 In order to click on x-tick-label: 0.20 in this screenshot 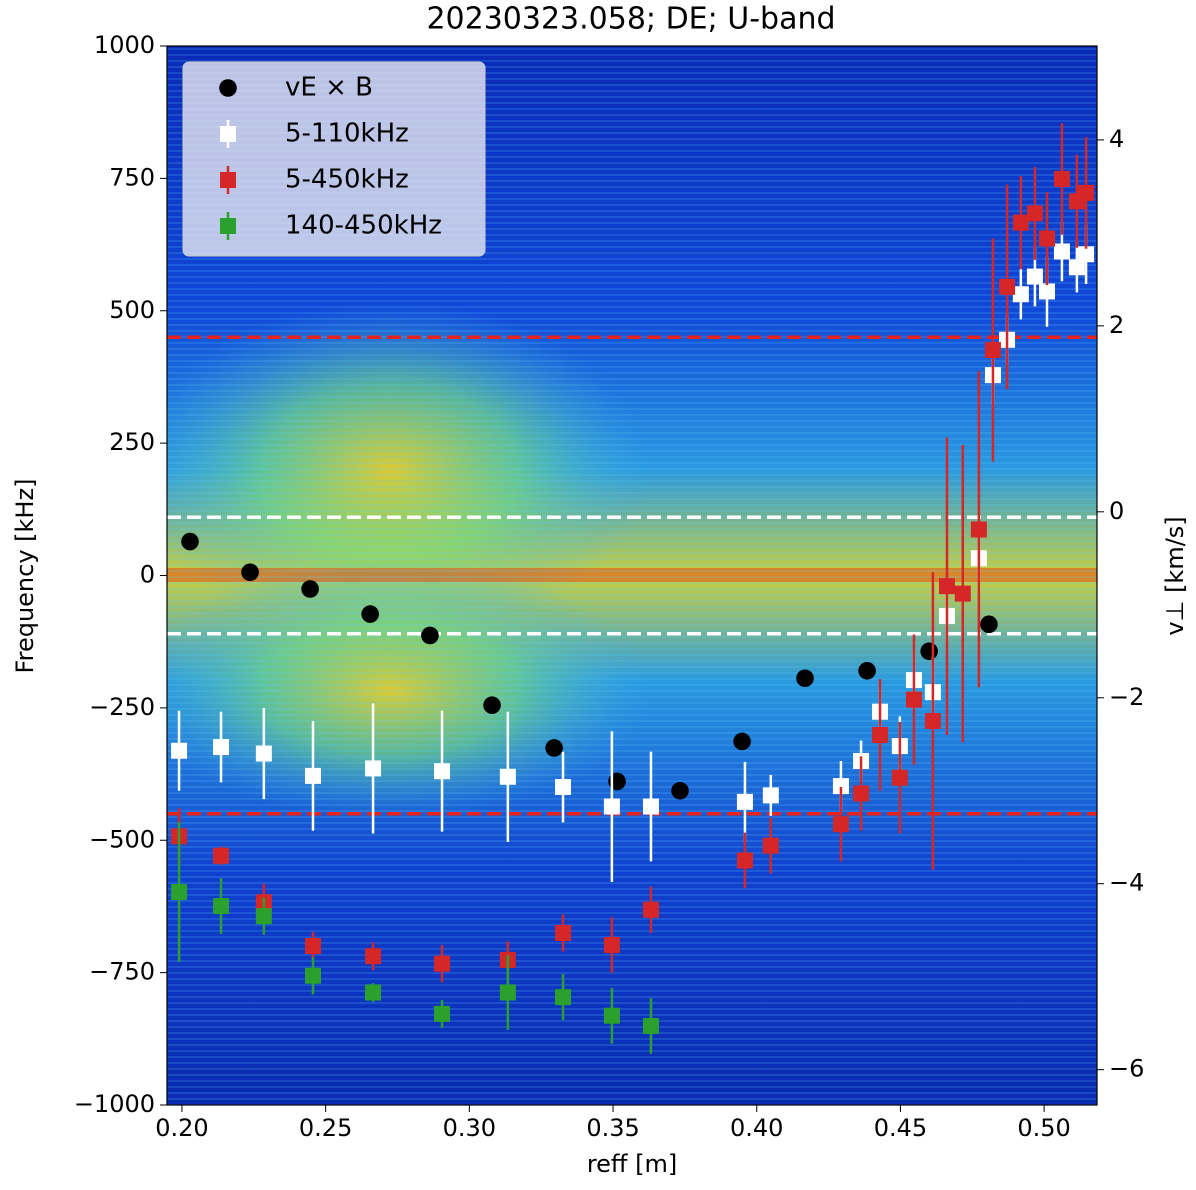, I will do `click(181, 1128)`.